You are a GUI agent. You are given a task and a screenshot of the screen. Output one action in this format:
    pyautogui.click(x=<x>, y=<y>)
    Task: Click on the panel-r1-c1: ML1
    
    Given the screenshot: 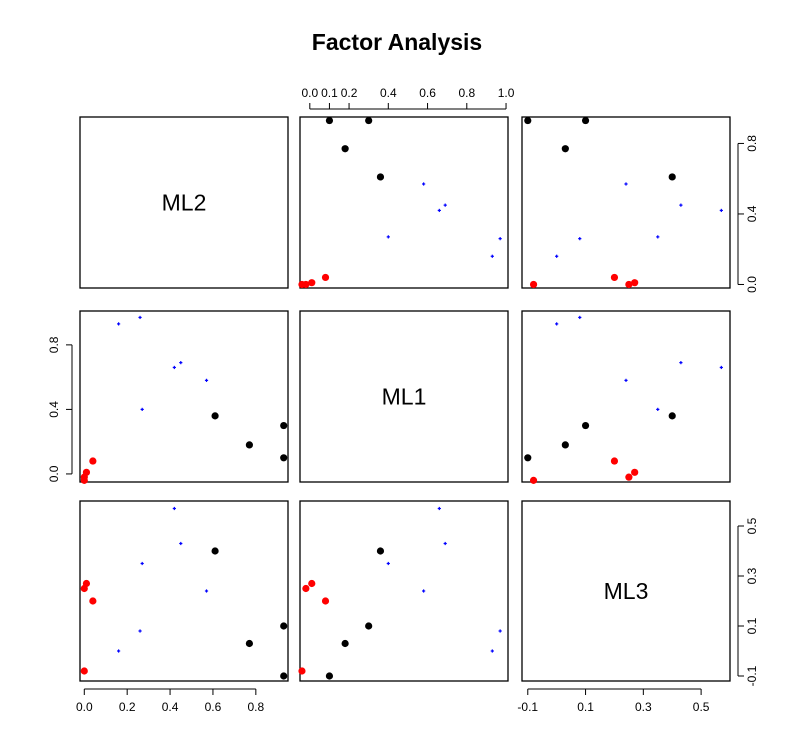 What is the action you would take?
    pyautogui.click(x=404, y=396)
    